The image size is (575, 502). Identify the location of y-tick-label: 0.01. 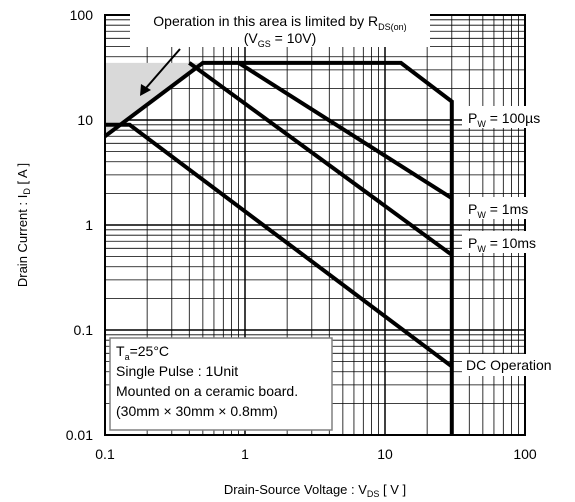
(79, 435).